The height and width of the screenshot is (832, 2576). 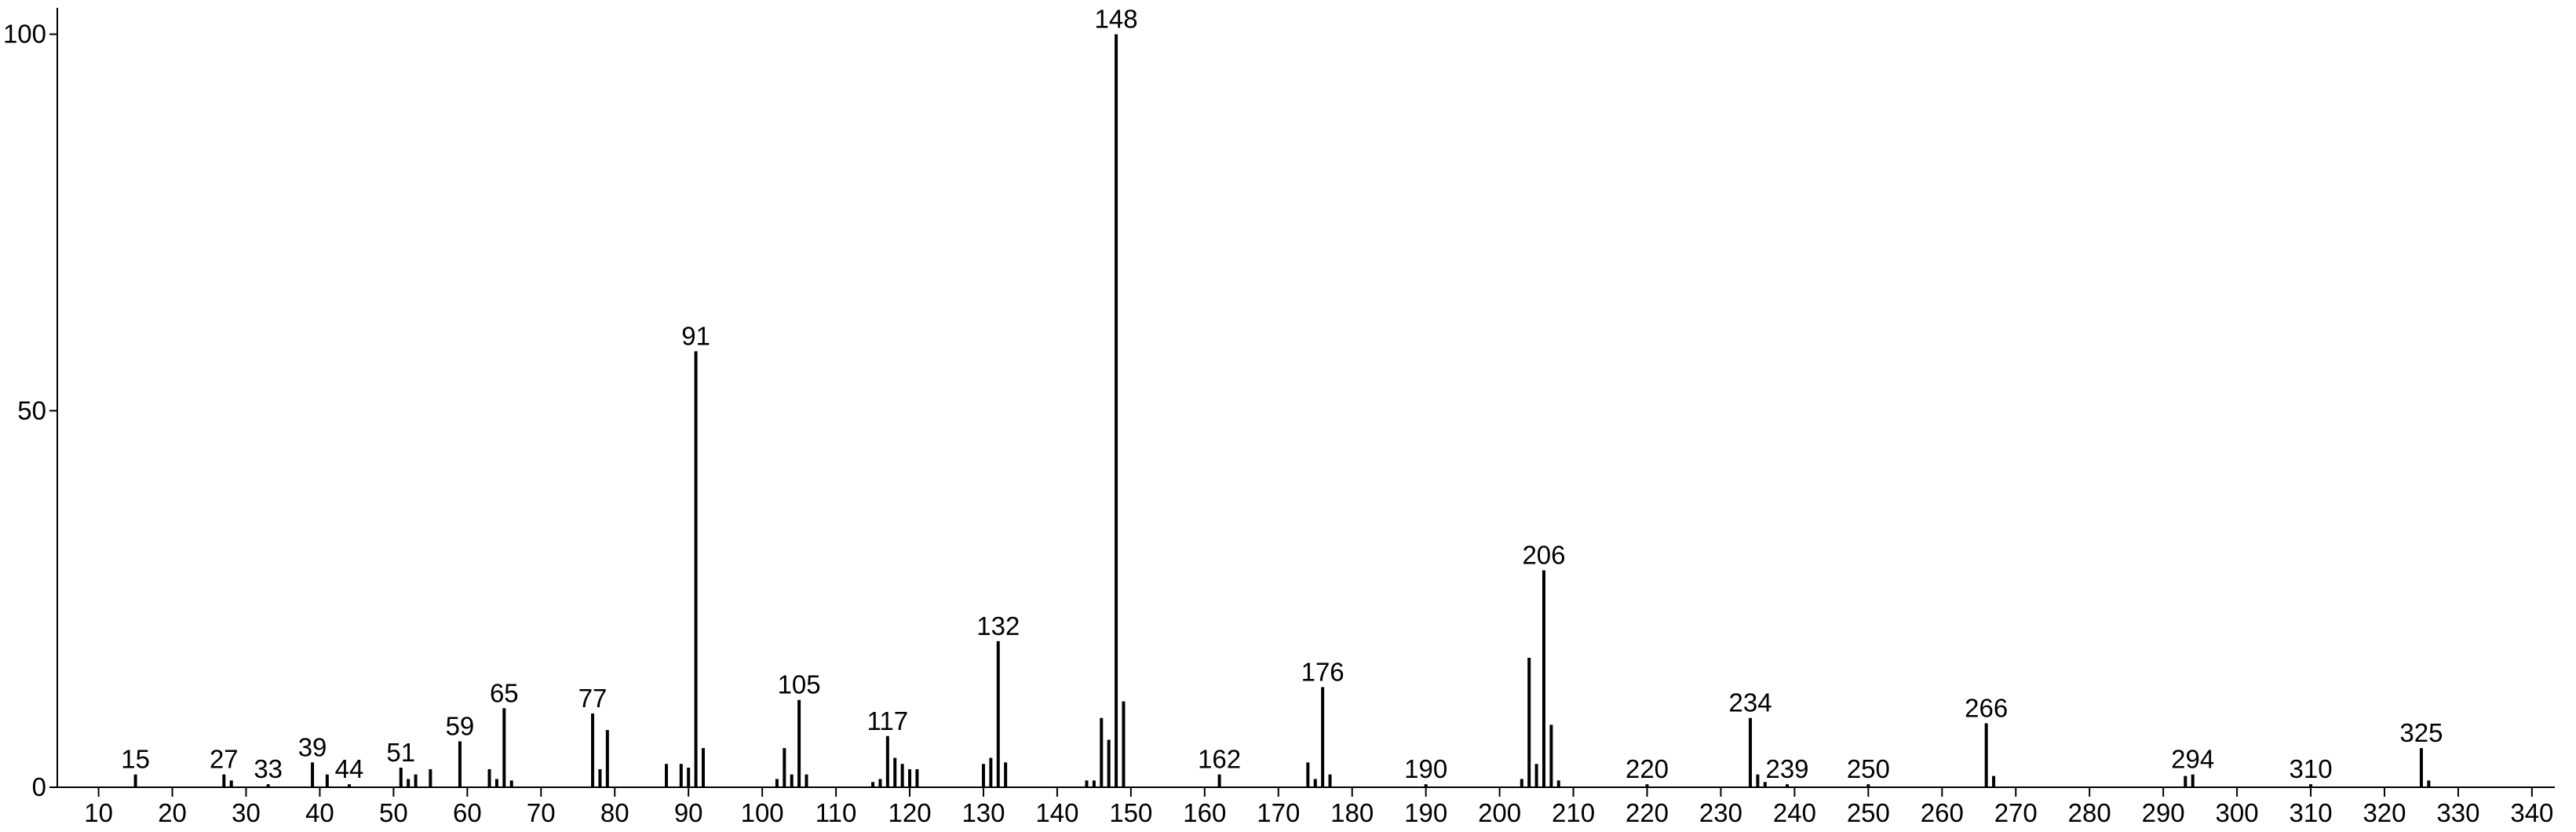 What do you see at coordinates (983, 812) in the screenshot?
I see `x-tick-label: 130` at bounding box center [983, 812].